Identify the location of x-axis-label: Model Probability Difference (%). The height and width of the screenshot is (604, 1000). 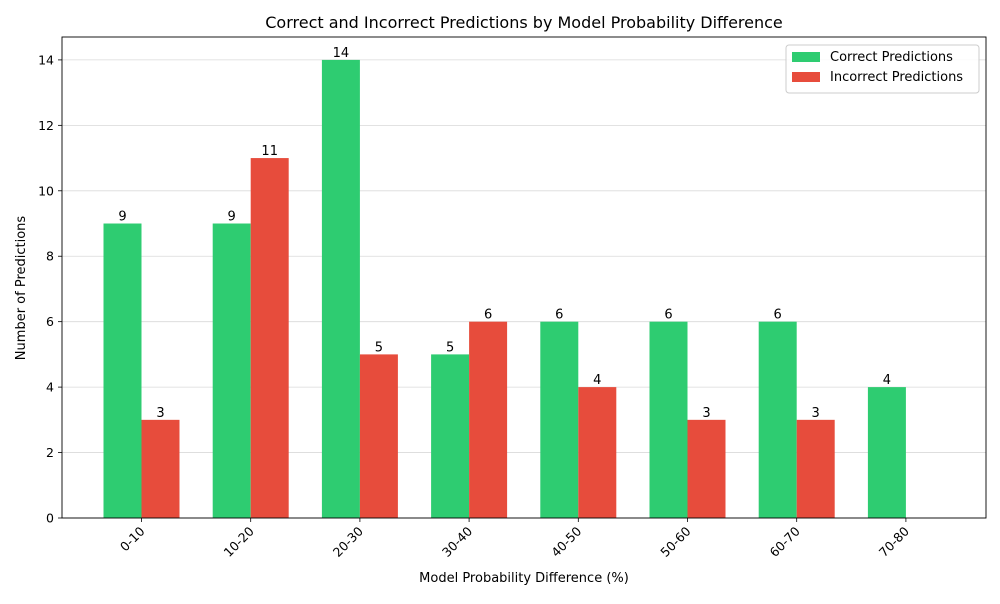
(524, 578).